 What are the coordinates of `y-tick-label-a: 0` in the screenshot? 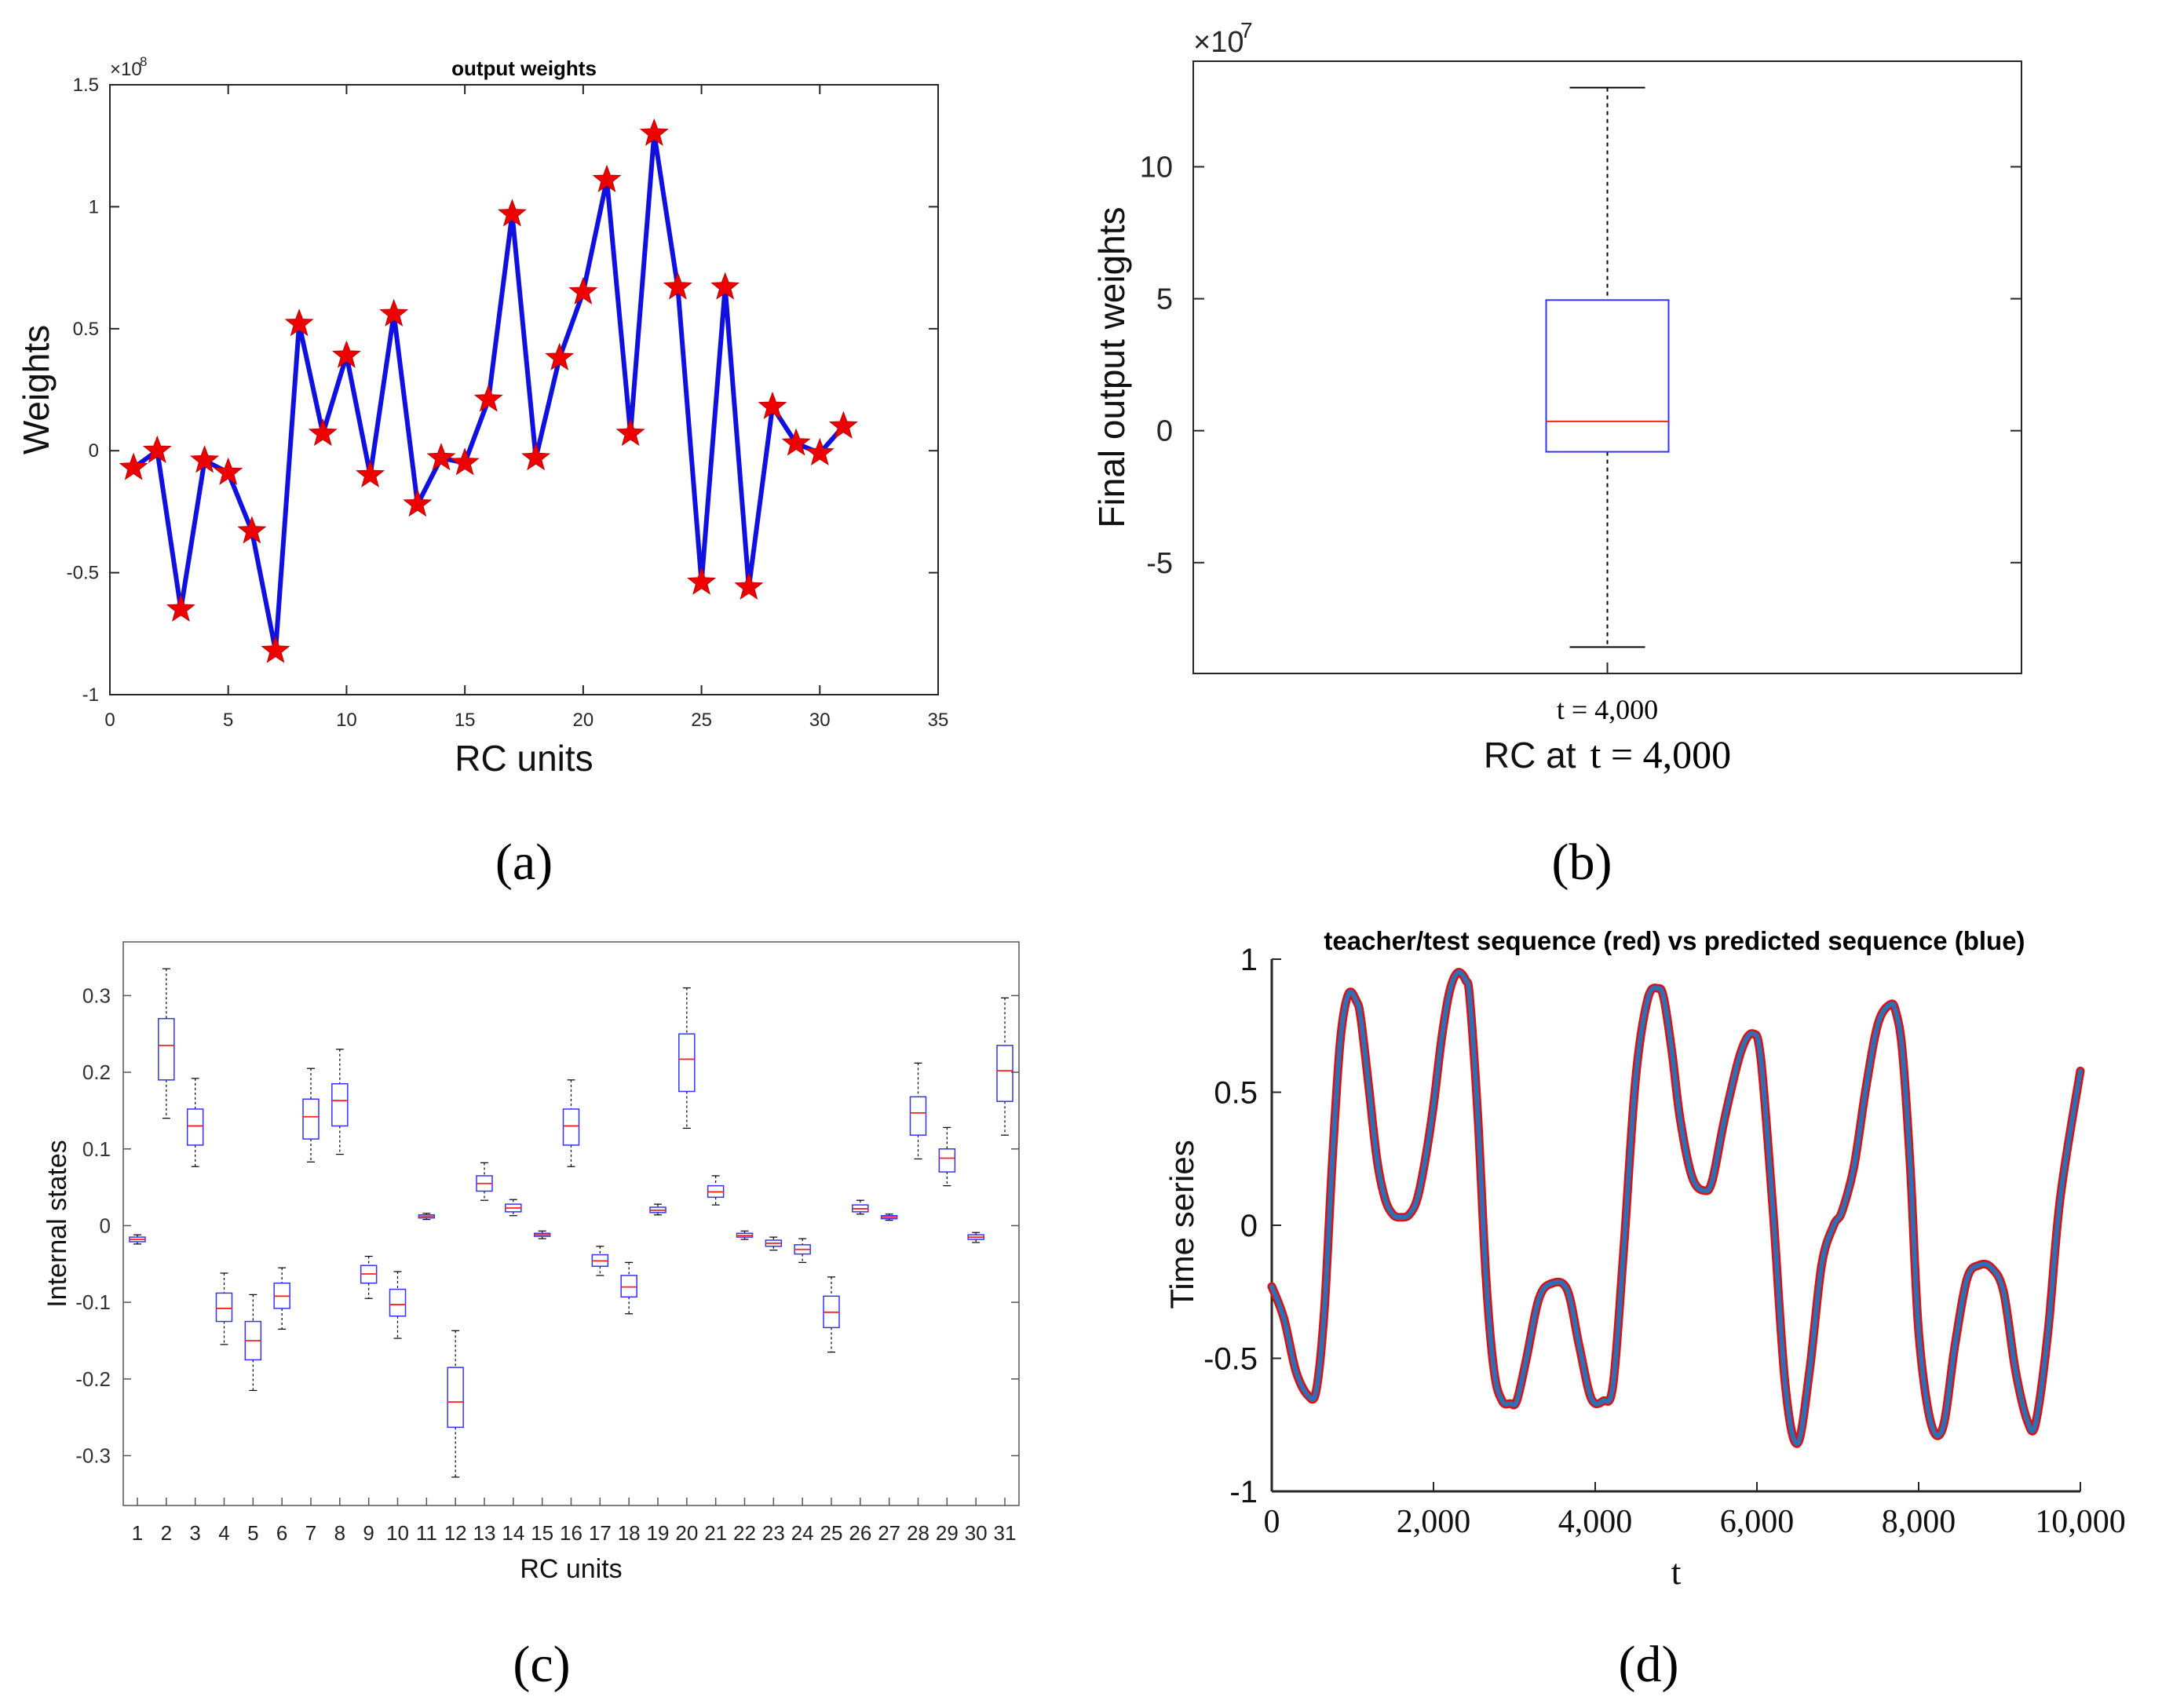 It's located at (94, 451).